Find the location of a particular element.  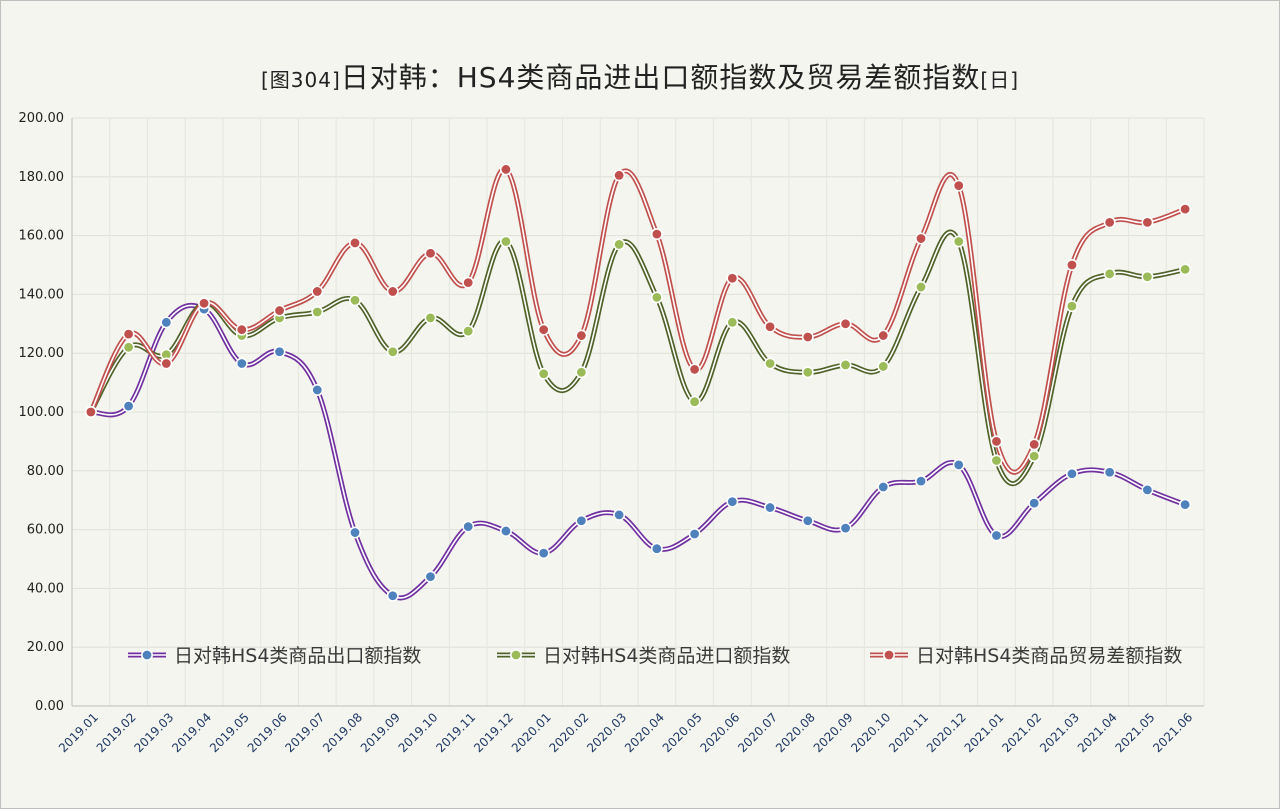

legend-label: 日对韩HS4类商品出口额指数 is located at coordinates (297, 656).